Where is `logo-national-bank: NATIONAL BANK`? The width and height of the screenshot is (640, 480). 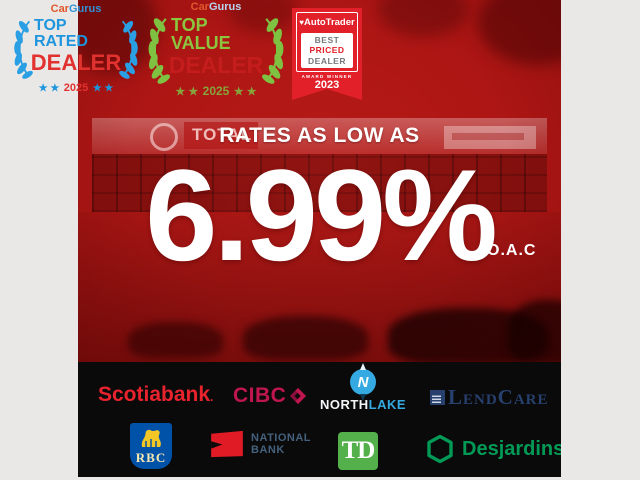 logo-national-bank: NATIONAL BANK is located at coordinates (260, 444).